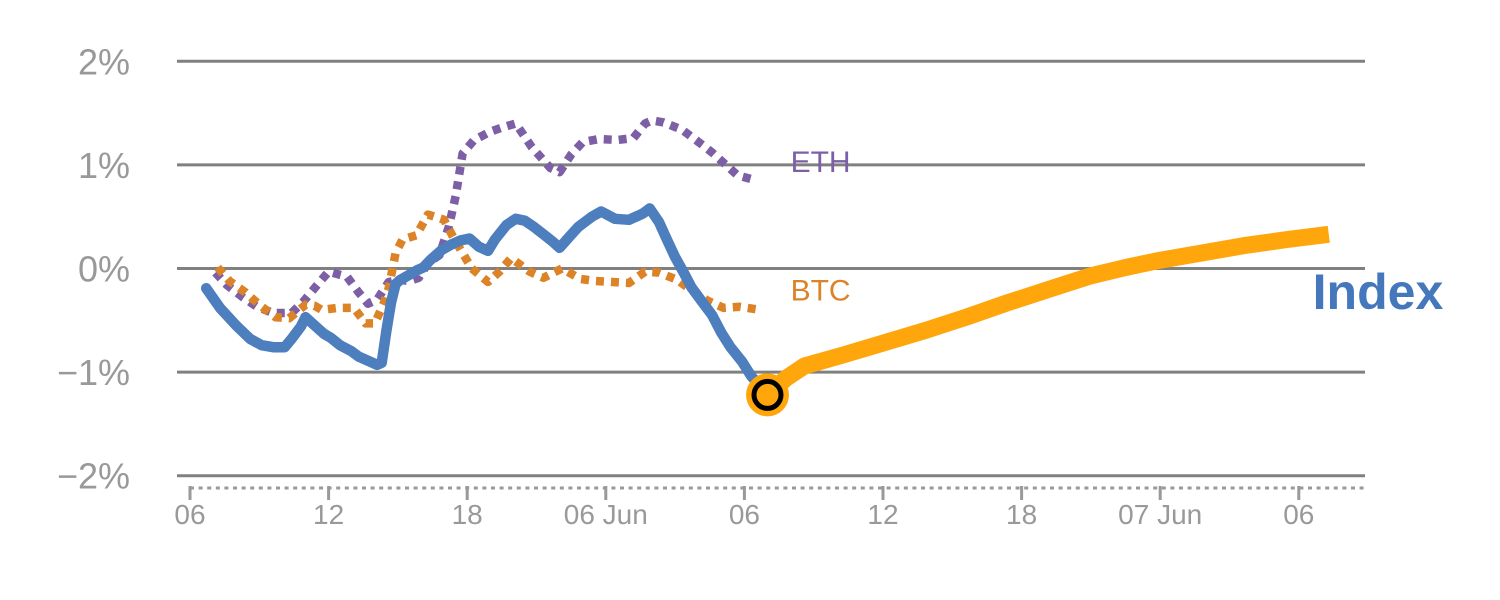 The width and height of the screenshot is (1500, 600). What do you see at coordinates (821, 162) in the screenshot?
I see `series-label-eth: ETH` at bounding box center [821, 162].